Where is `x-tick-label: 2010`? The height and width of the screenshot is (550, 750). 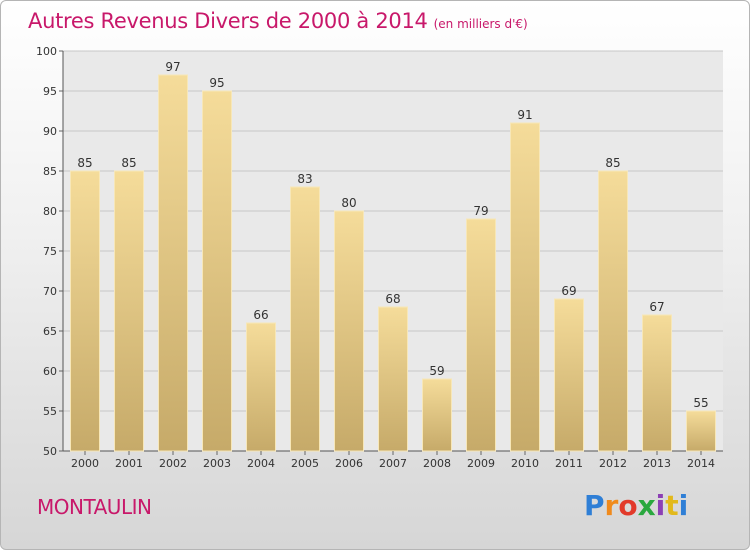
x-tick-label: 2010 is located at coordinates (525, 463).